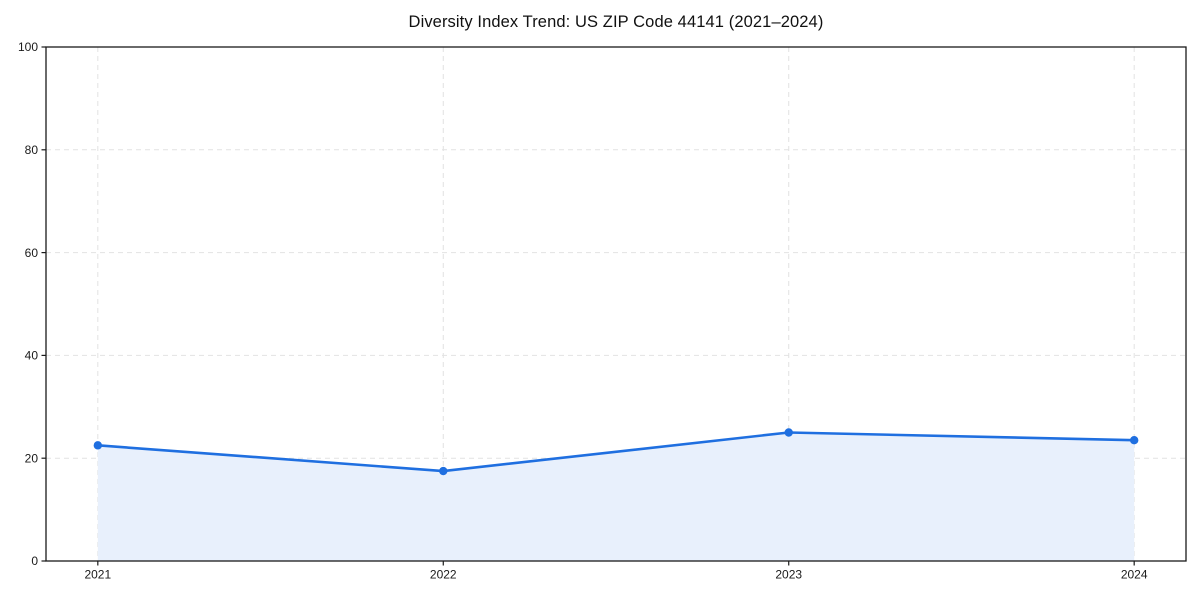  I want to click on x-tick-label: 2023, so click(788, 575).